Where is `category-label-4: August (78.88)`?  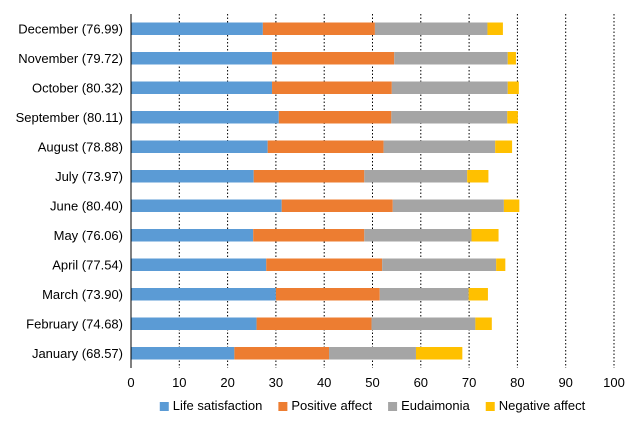 category-label-4: August (78.88) is located at coordinates (80, 146).